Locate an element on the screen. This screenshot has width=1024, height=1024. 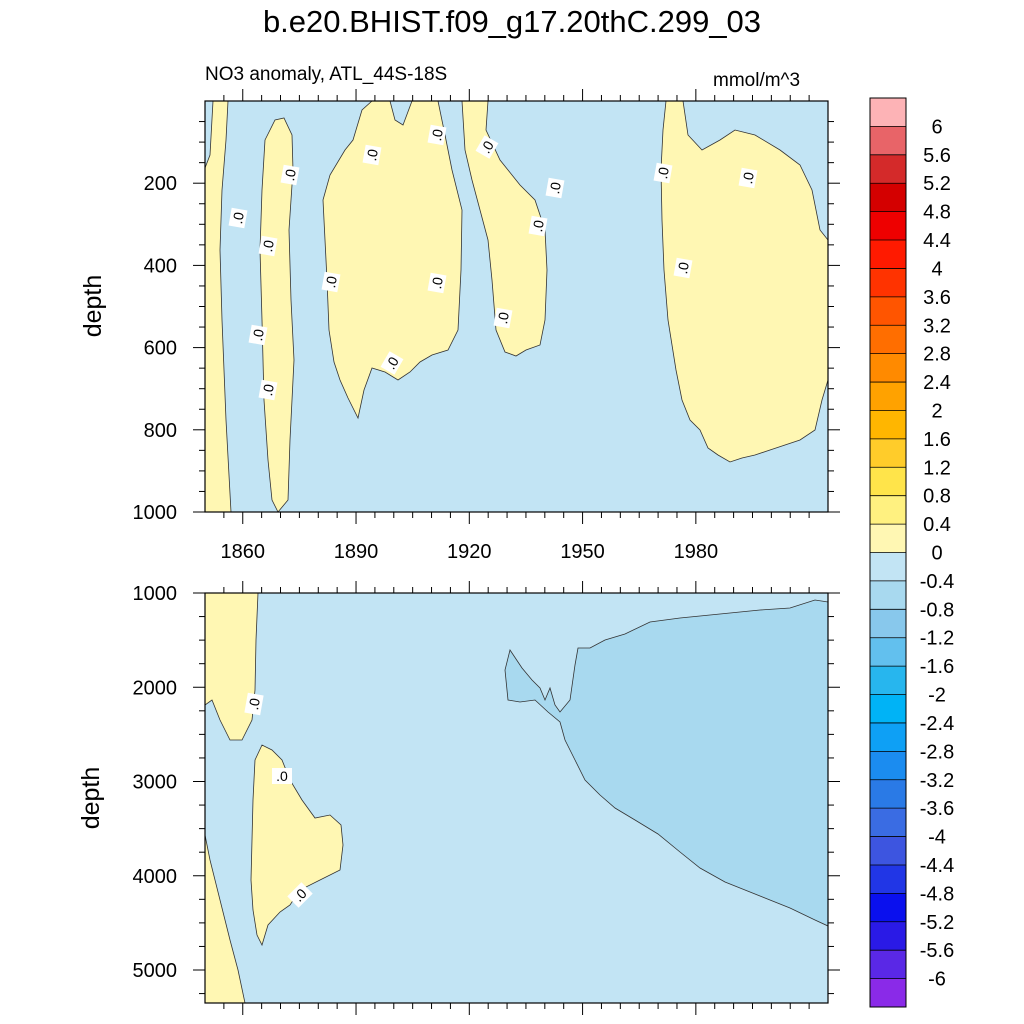
contour-label-upper-3: .0 is located at coordinates (258, 335).